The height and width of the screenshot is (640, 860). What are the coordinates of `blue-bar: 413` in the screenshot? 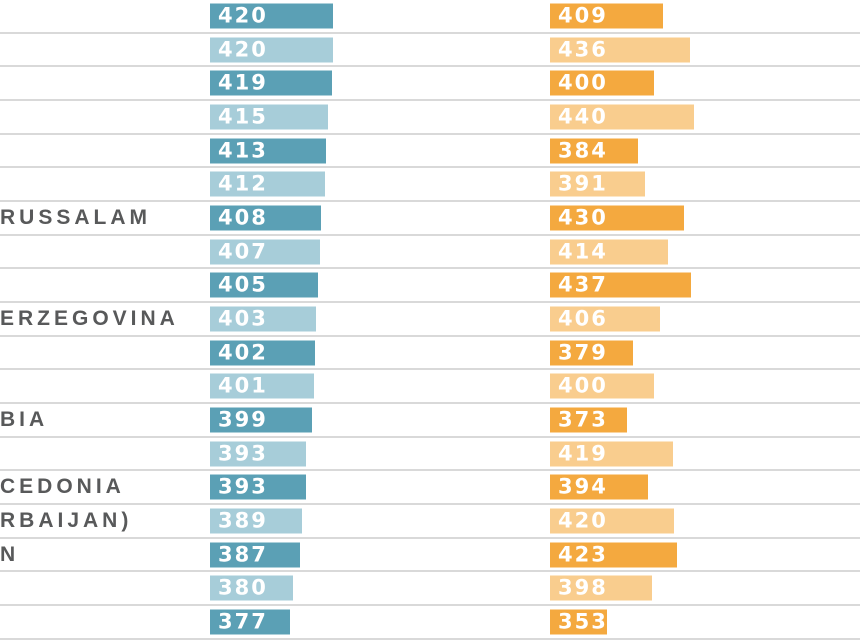 It's located at (268, 151).